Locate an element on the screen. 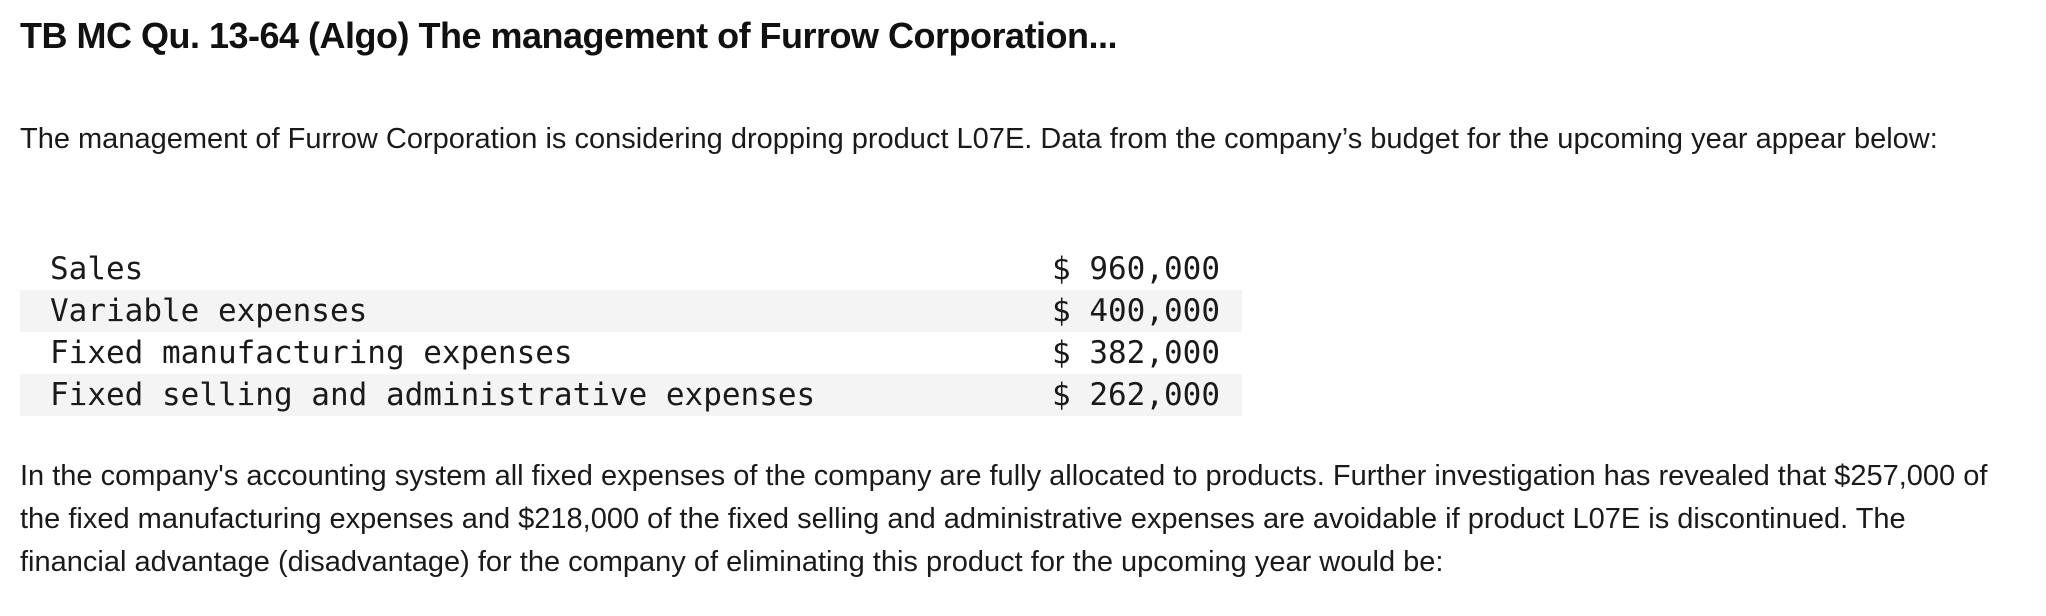 Image resolution: width=2046 pixels, height=616 pixels. table-row: Variable expenses $ 400,000 is located at coordinates (631, 311).